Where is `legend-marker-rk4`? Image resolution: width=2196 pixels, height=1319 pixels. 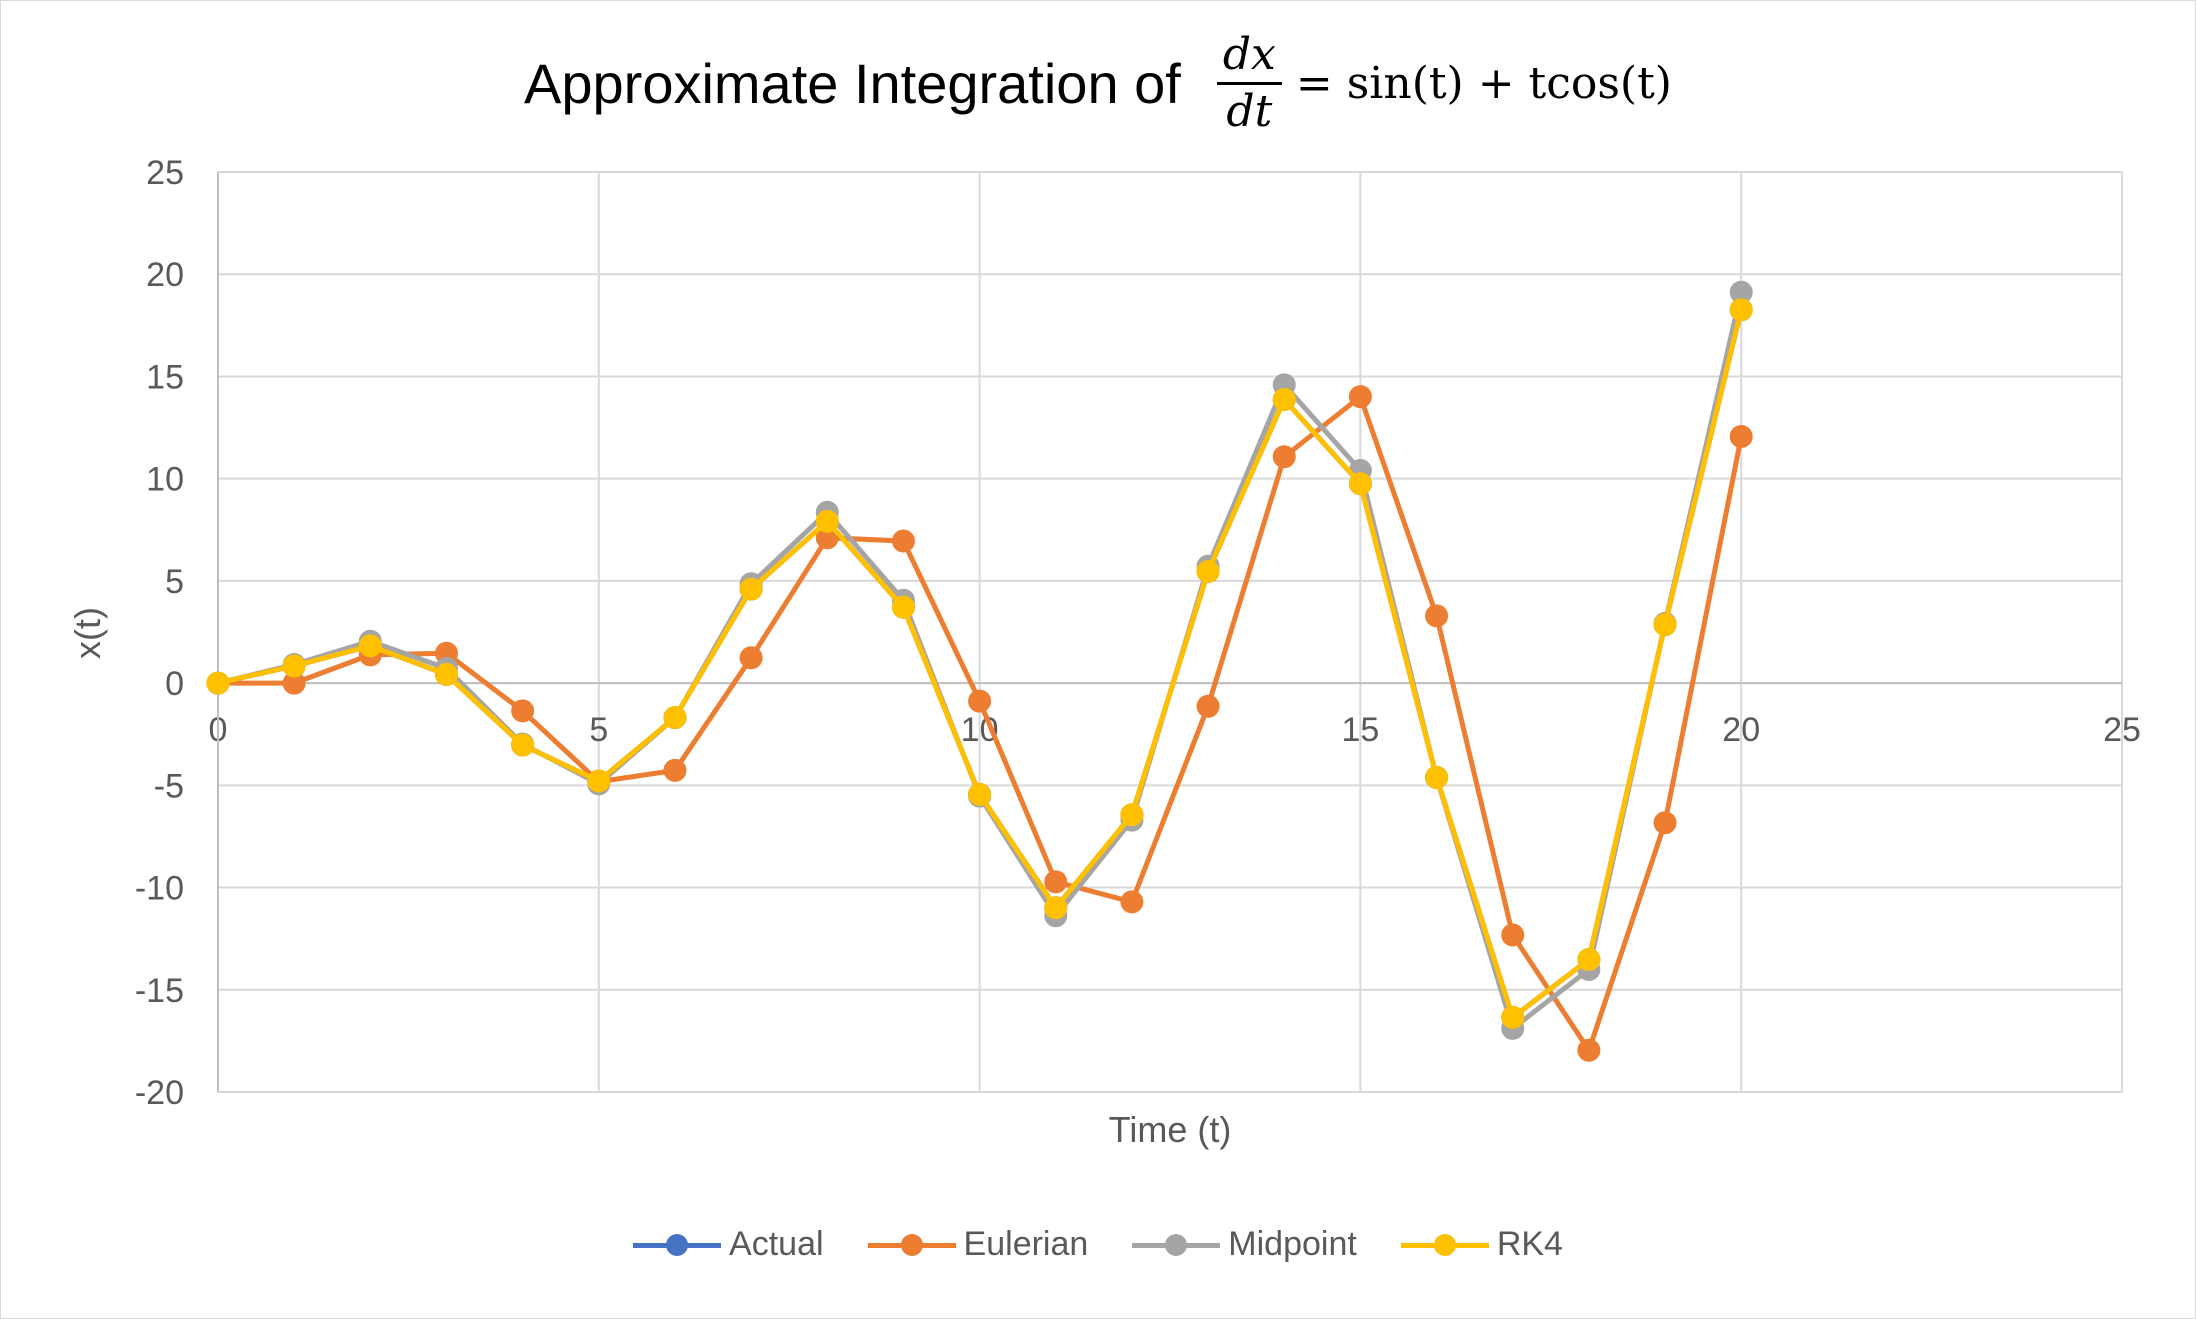 legend-marker-rk4 is located at coordinates (1444, 1245).